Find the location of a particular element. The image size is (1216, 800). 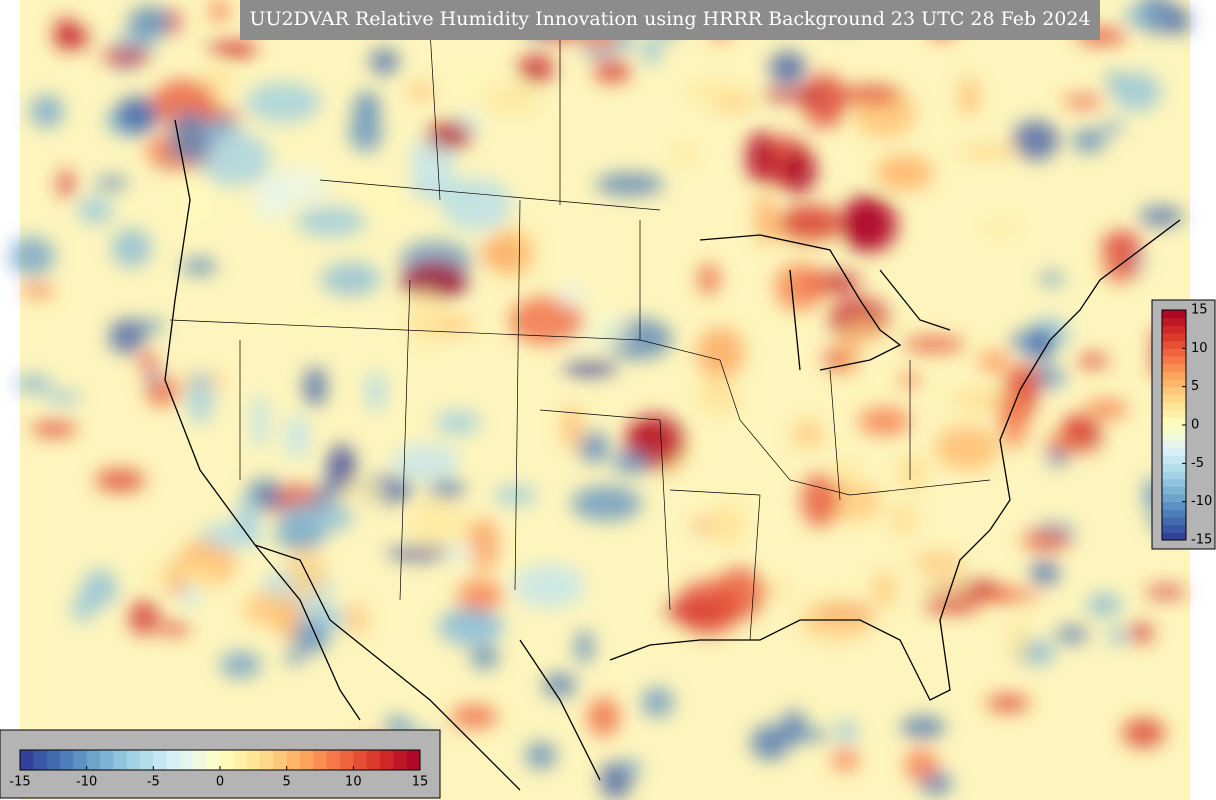

colorbar-tick-label: 5 is located at coordinates (1195, 386).